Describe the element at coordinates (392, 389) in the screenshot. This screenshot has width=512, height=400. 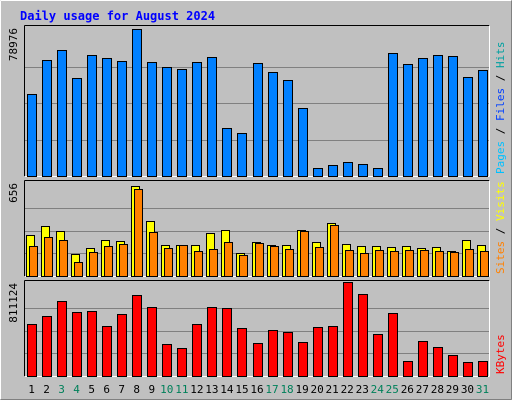
I see `x-tick-label-day-25: 25` at that location.